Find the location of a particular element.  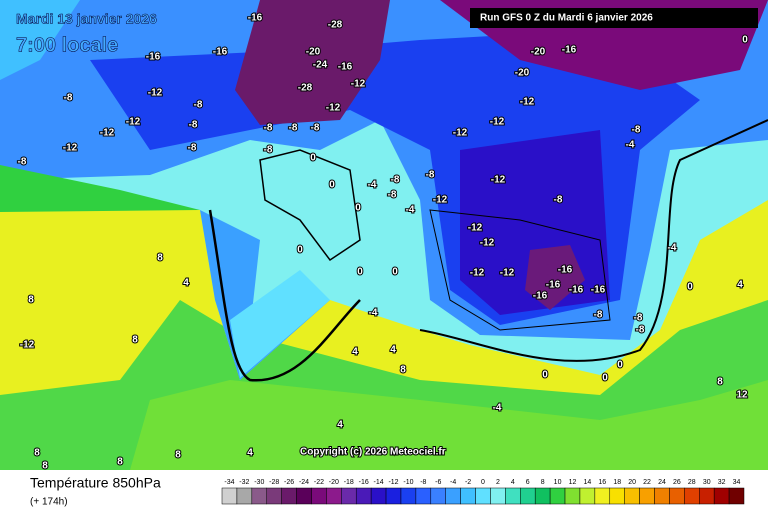

time: 7:00 locale is located at coordinates (67, 45).